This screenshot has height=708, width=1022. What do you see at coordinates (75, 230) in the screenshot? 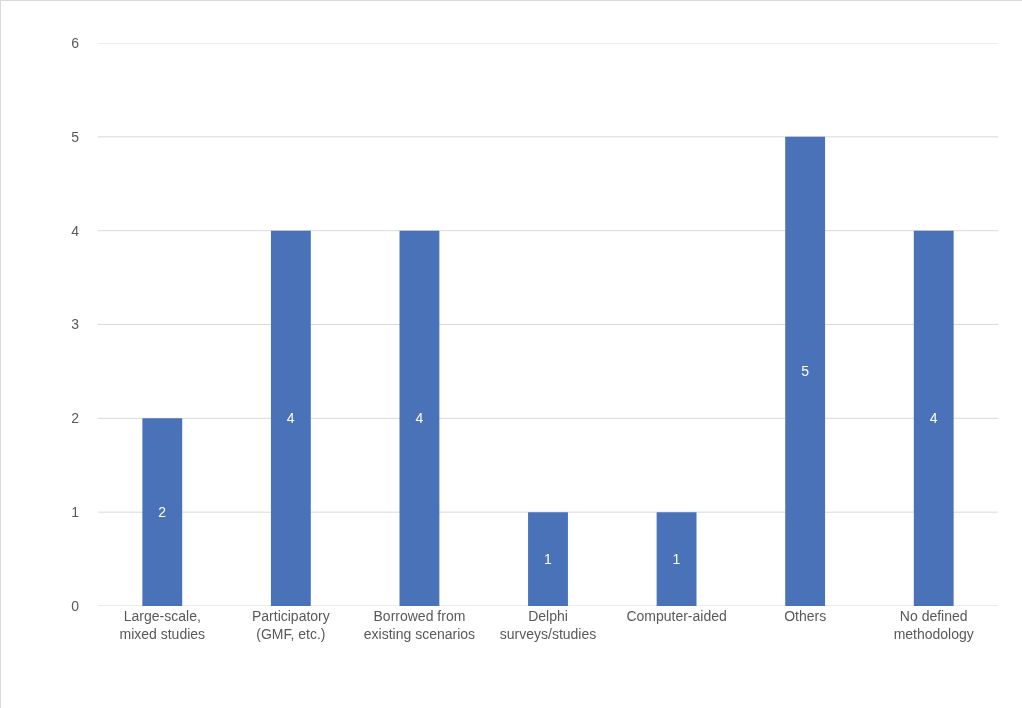
I see `y-tick-label: 4` at bounding box center [75, 230].